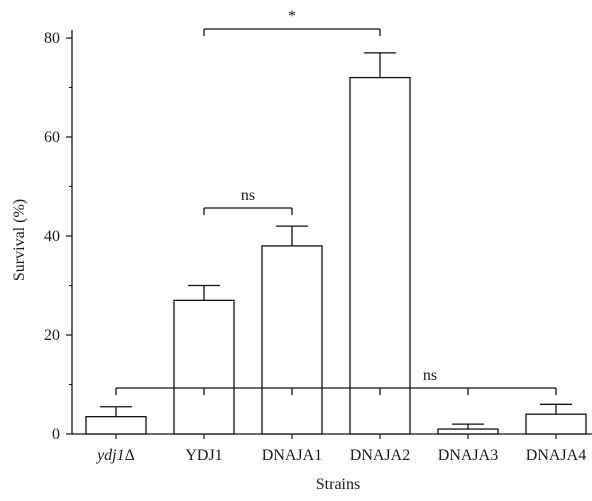 The width and height of the screenshot is (592, 501). I want to click on y-tick-label: 60, so click(52, 137).